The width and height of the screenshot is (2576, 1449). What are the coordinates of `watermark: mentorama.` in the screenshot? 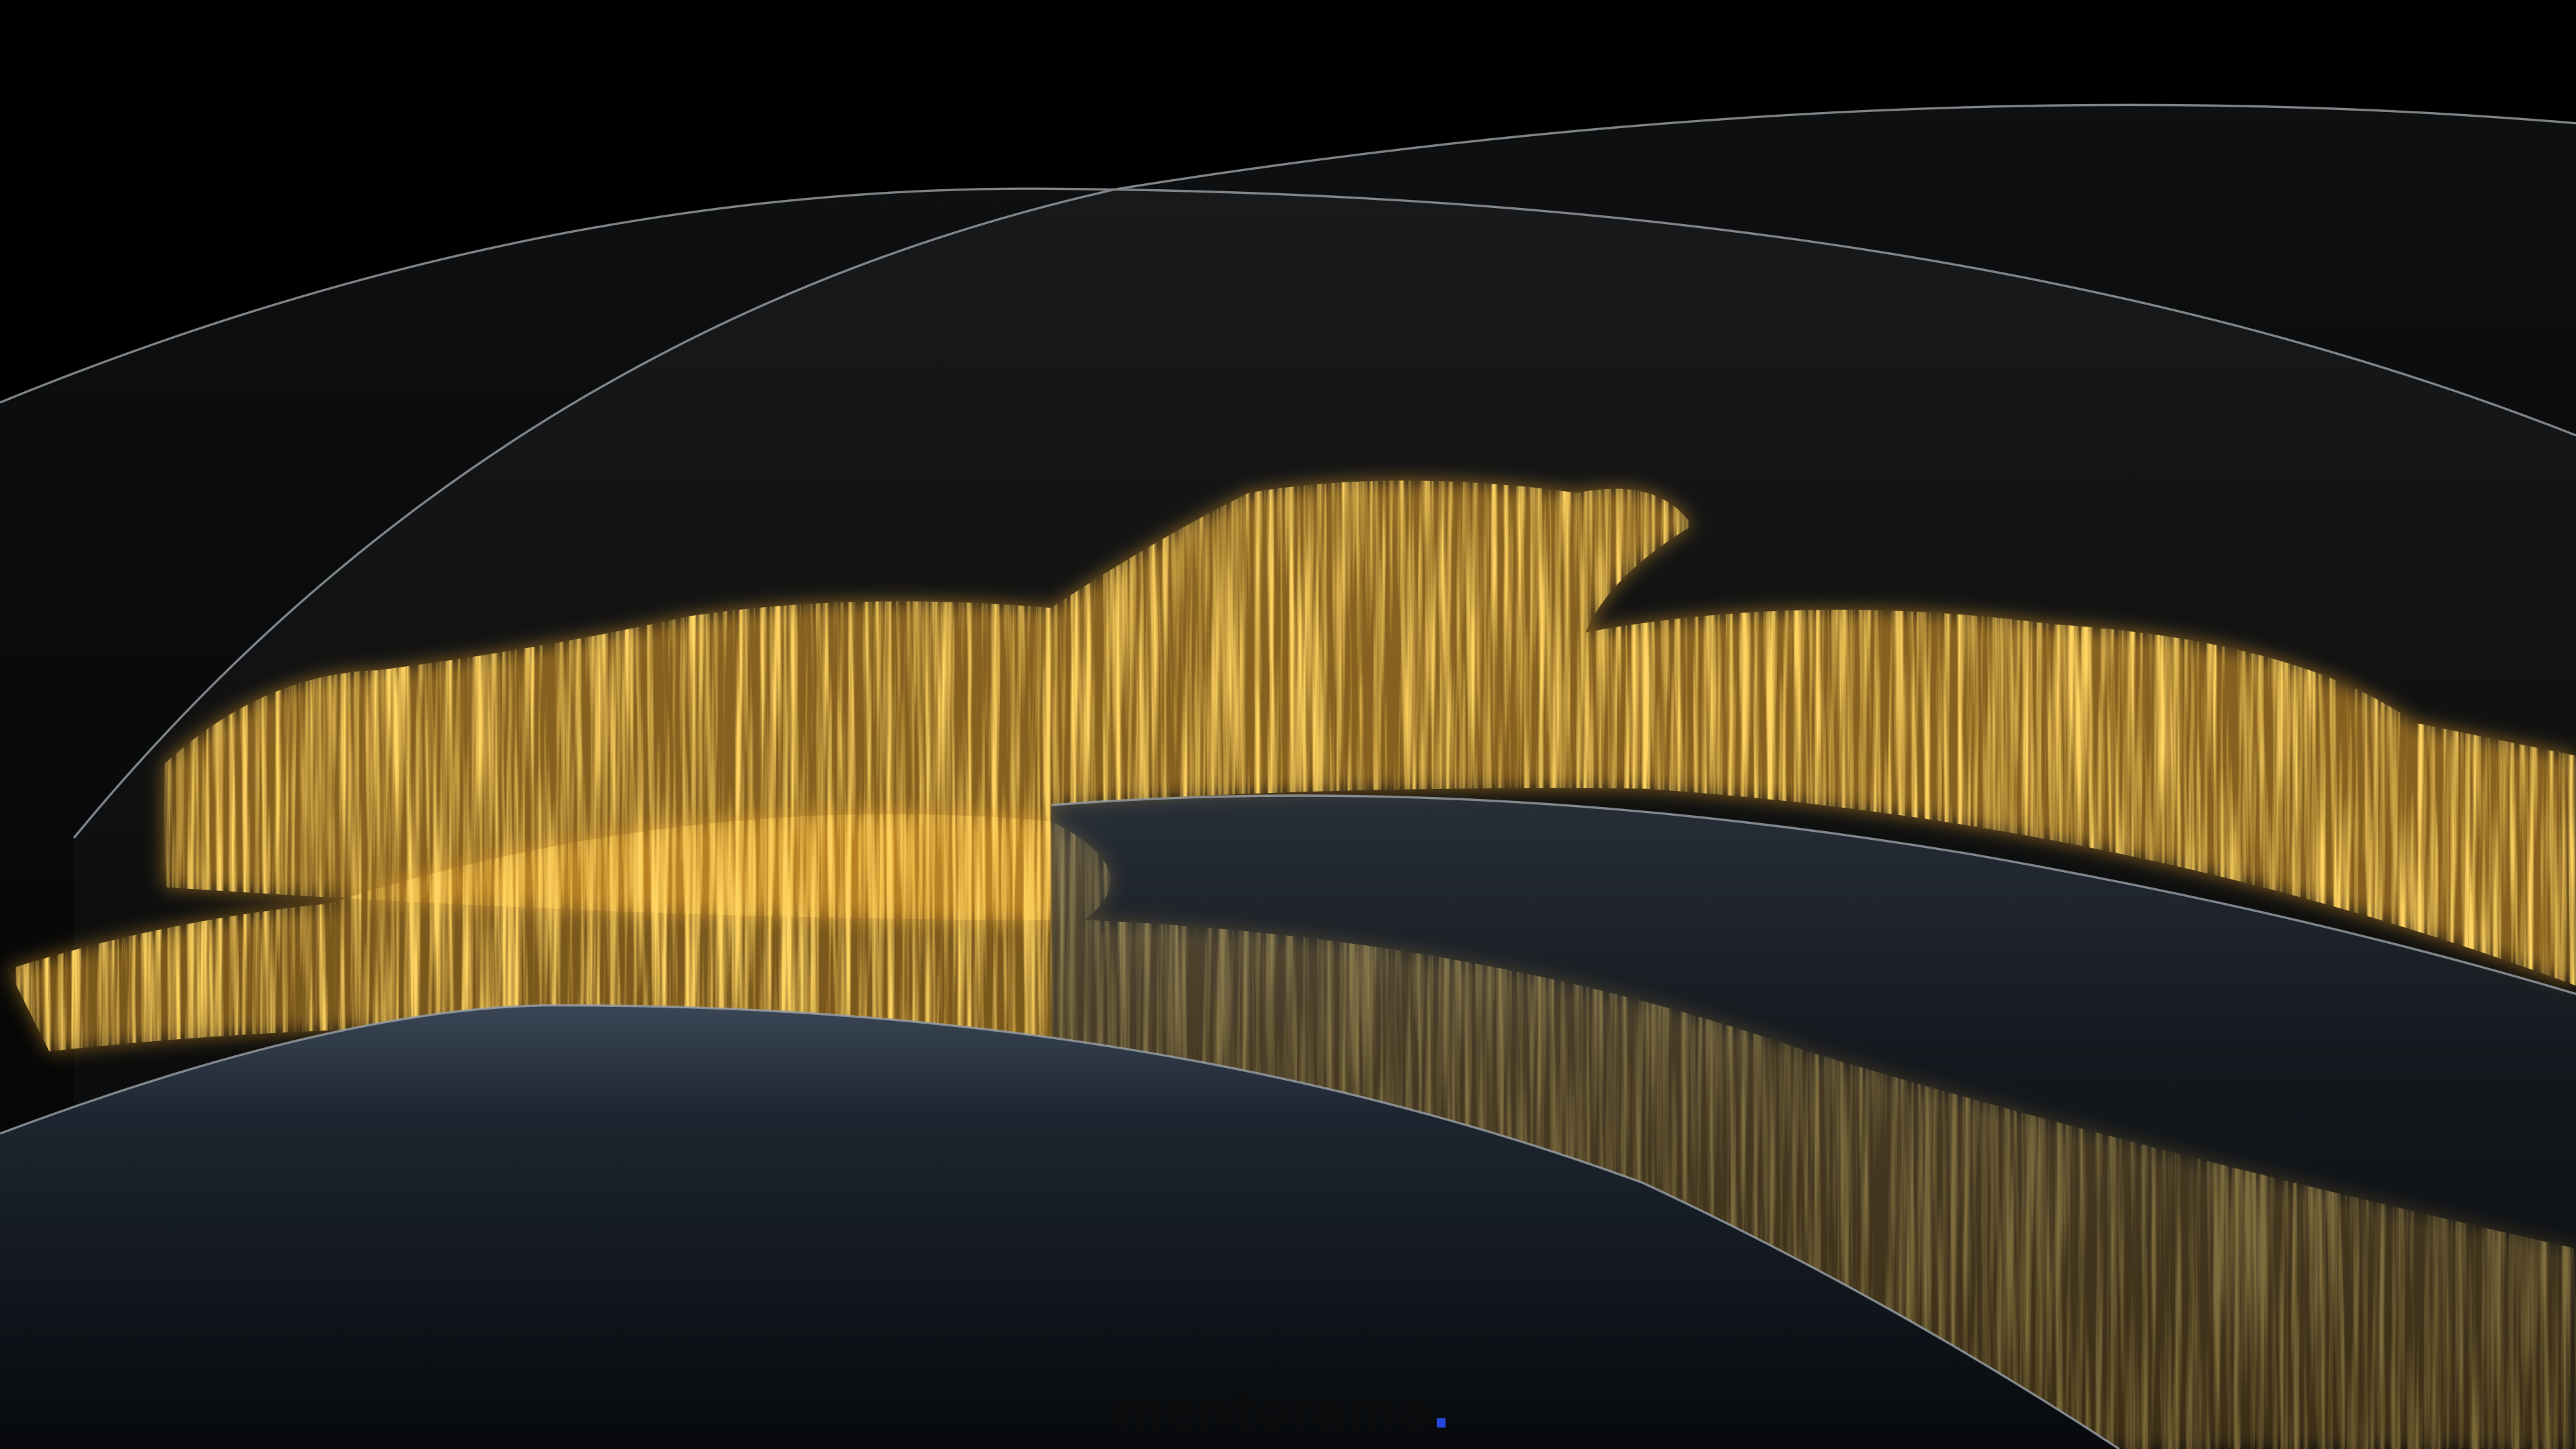 It's located at (1281, 1411).